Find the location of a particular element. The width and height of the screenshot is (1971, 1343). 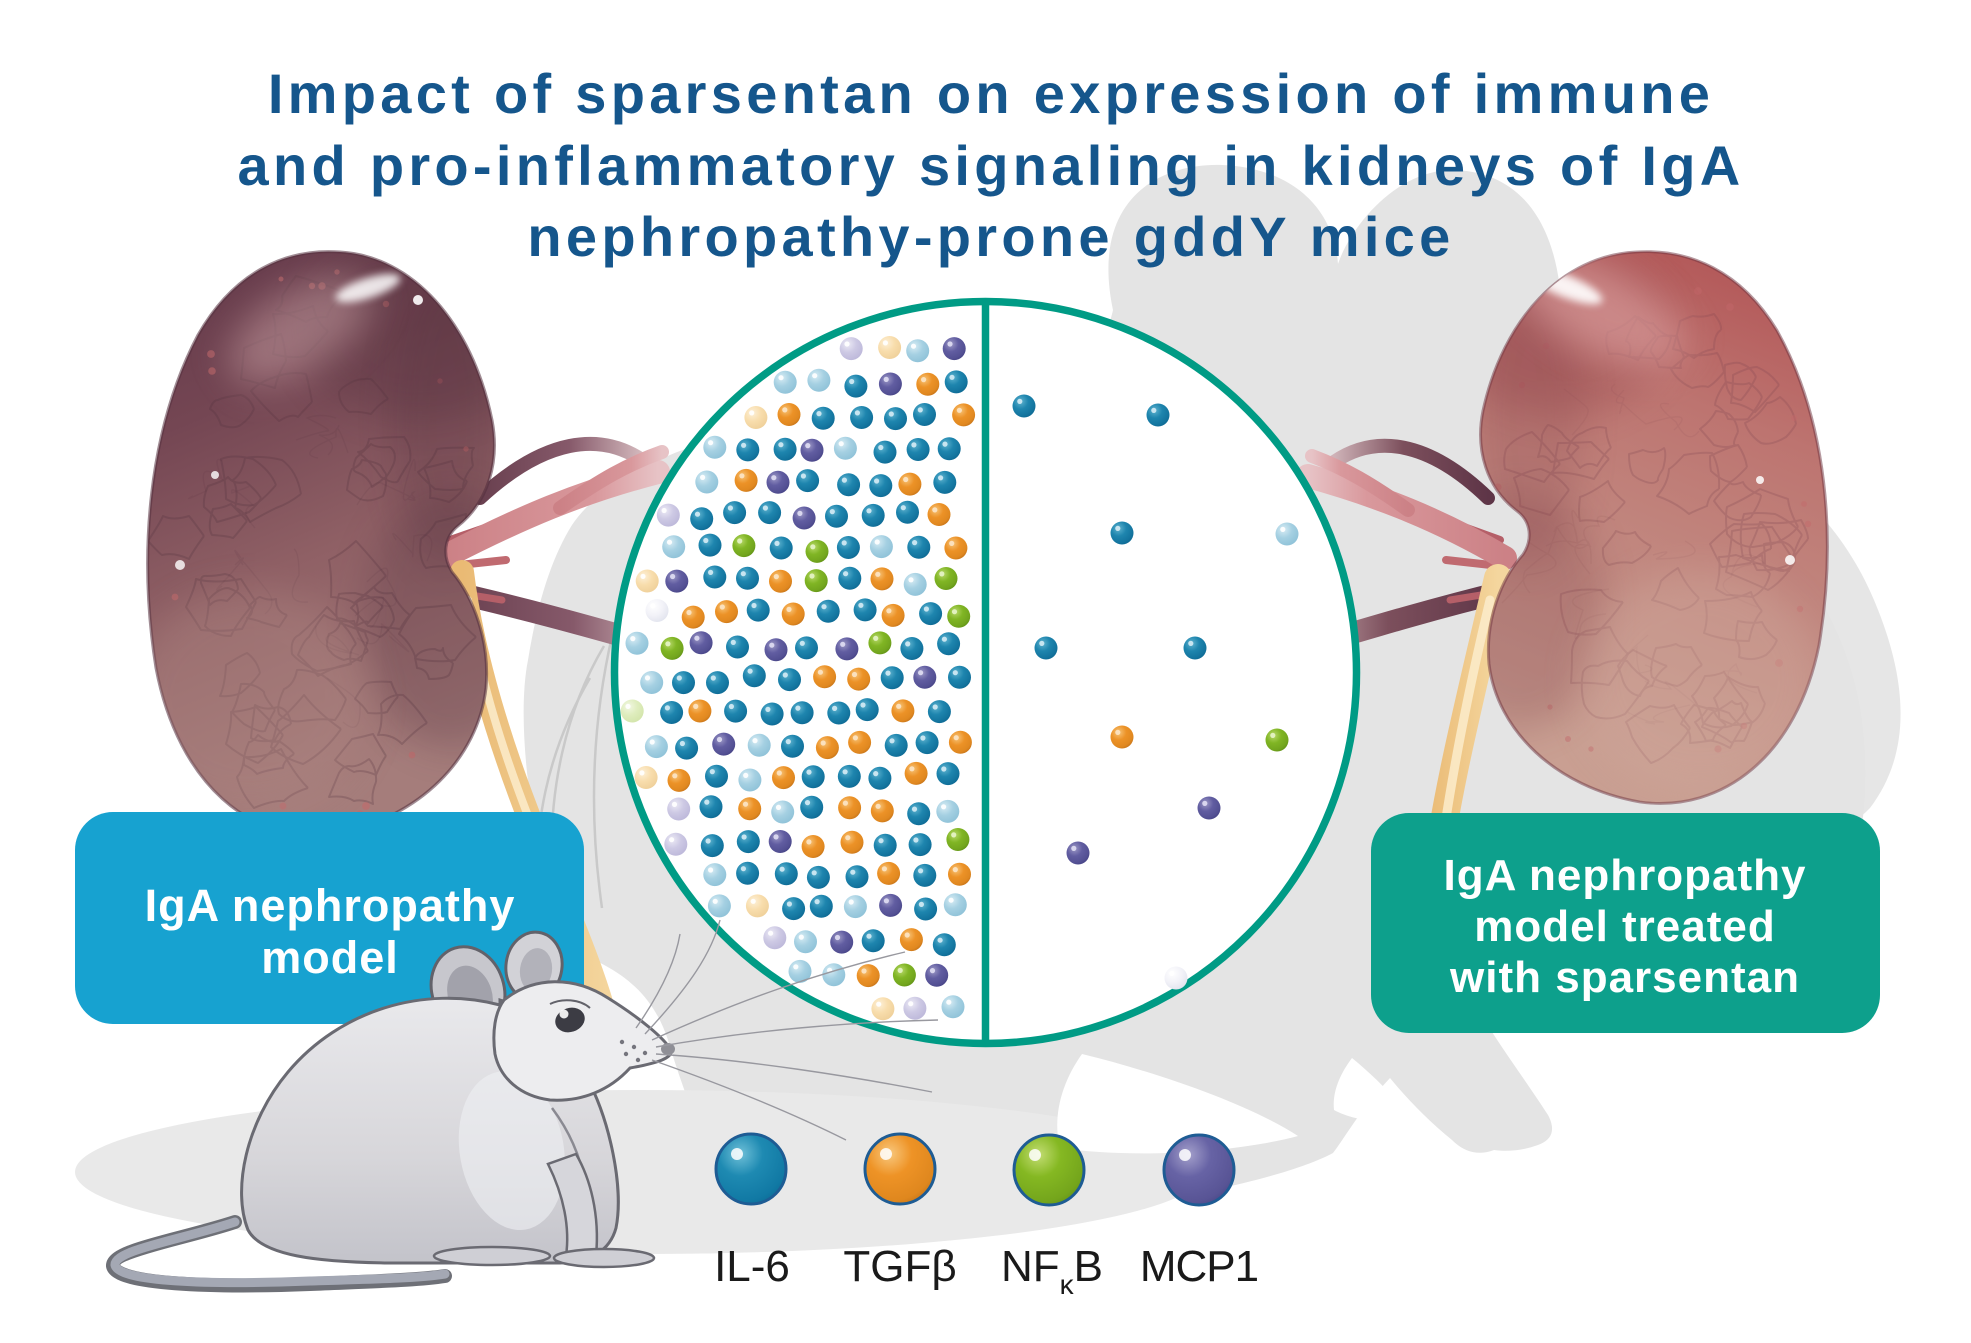

svg-text: model treated is located at coordinates (1625, 926).